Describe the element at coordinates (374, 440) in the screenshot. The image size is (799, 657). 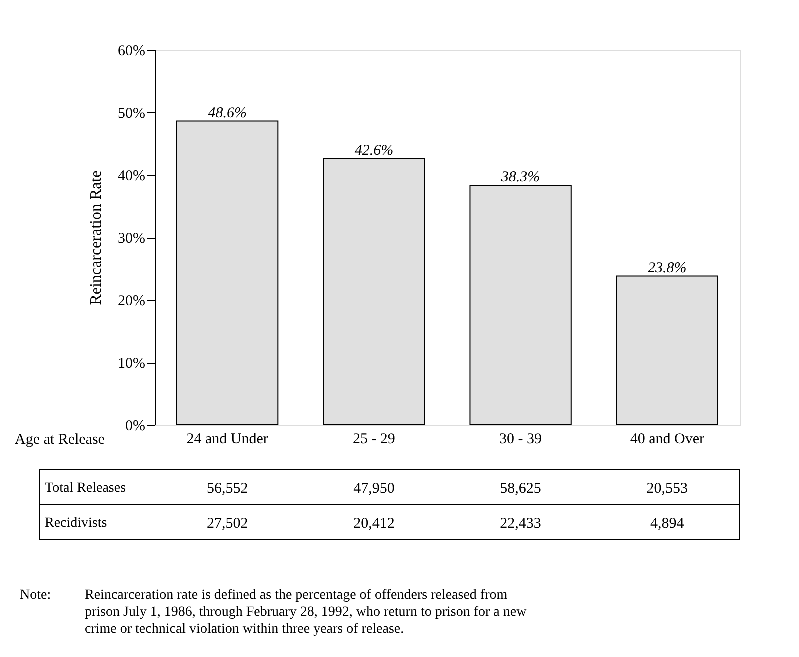
I see `x-tick-label: 25 - 29` at that location.